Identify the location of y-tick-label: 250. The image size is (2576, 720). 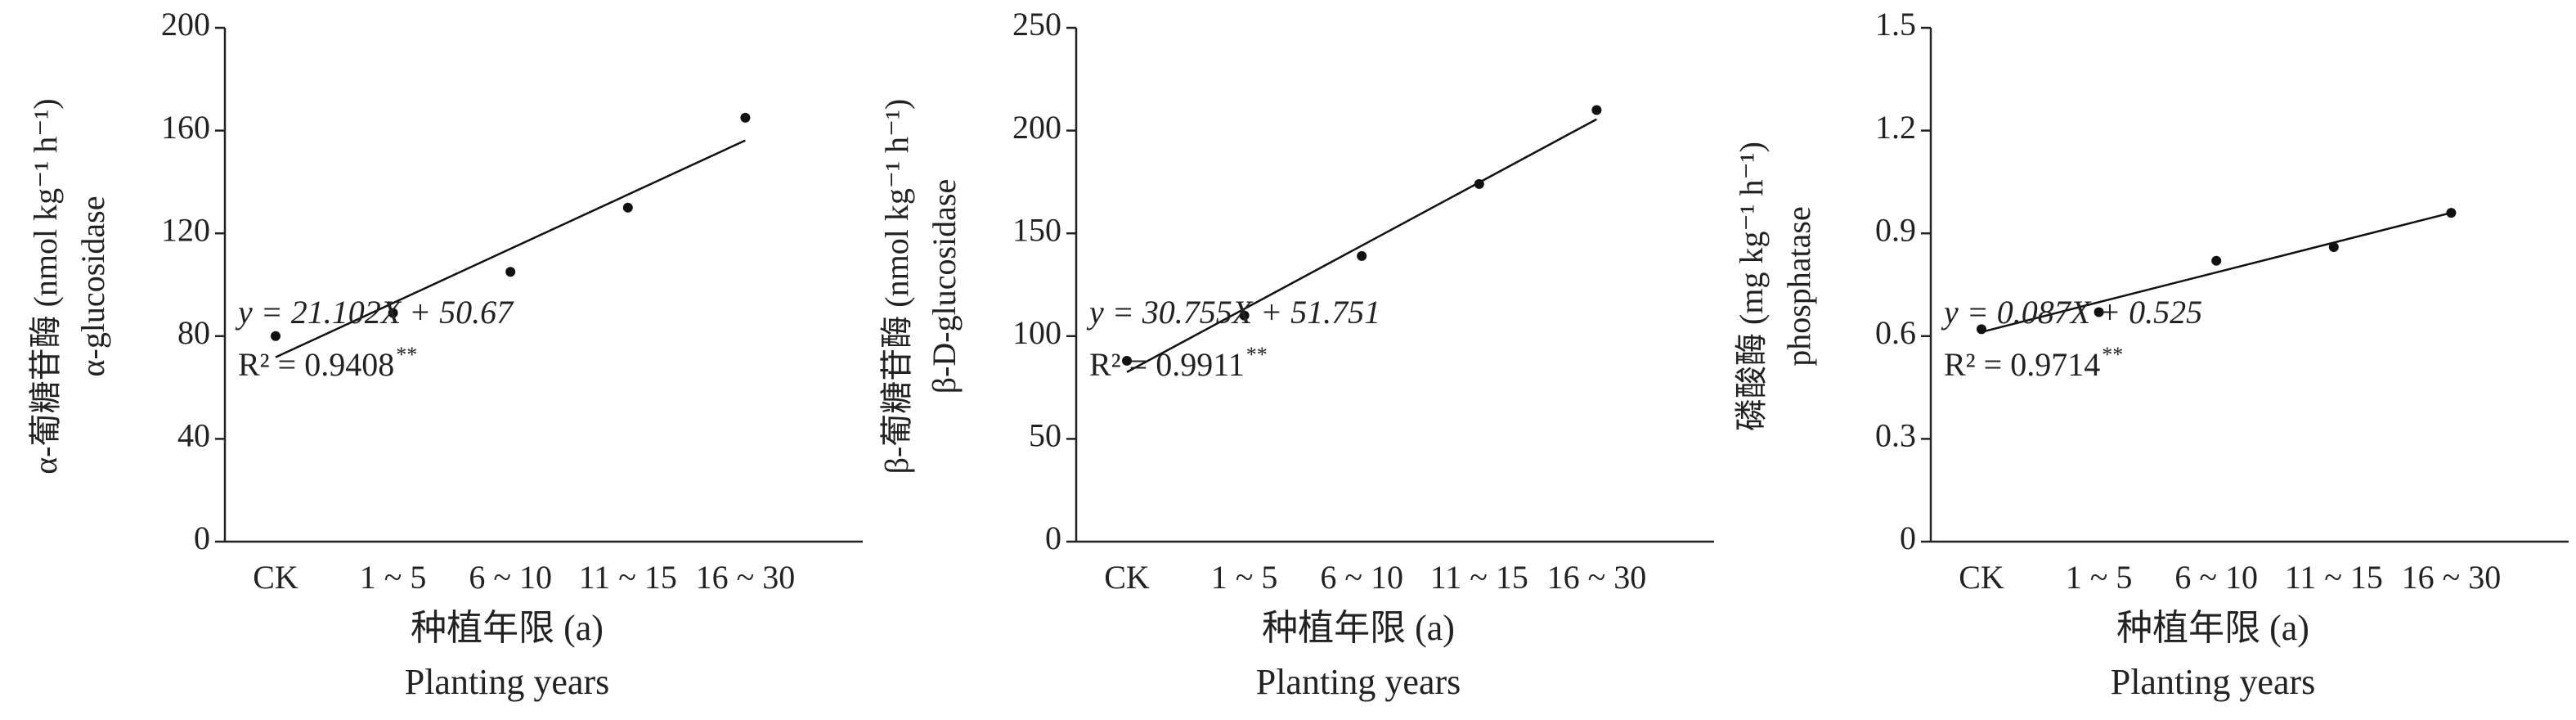
(1036, 25).